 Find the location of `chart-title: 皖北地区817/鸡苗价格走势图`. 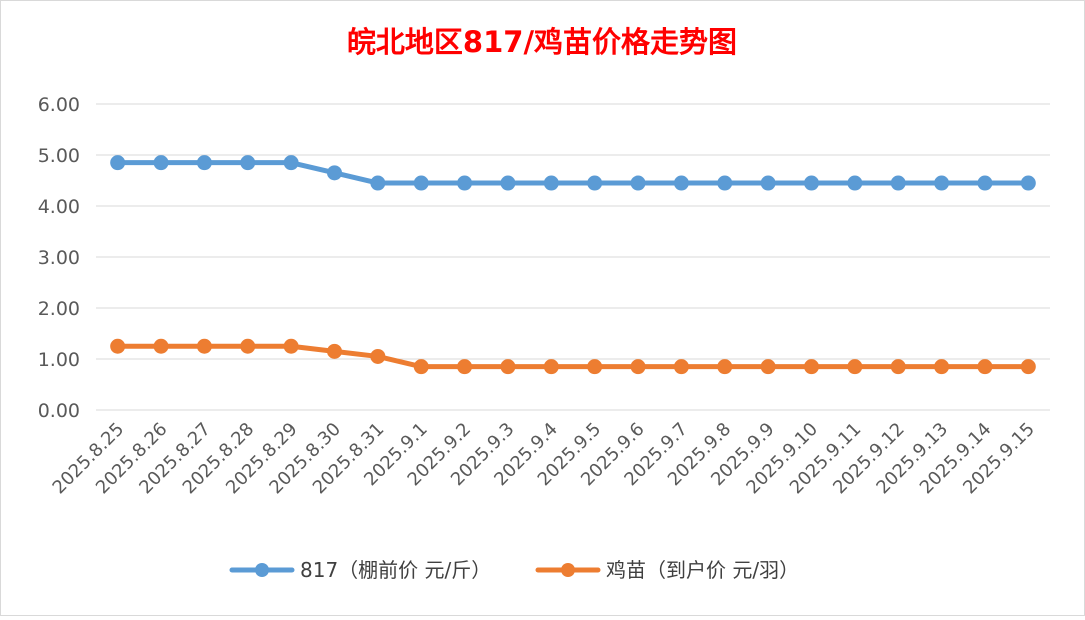

chart-title: 皖北地区817/鸡苗价格走势图 is located at coordinates (542, 42).